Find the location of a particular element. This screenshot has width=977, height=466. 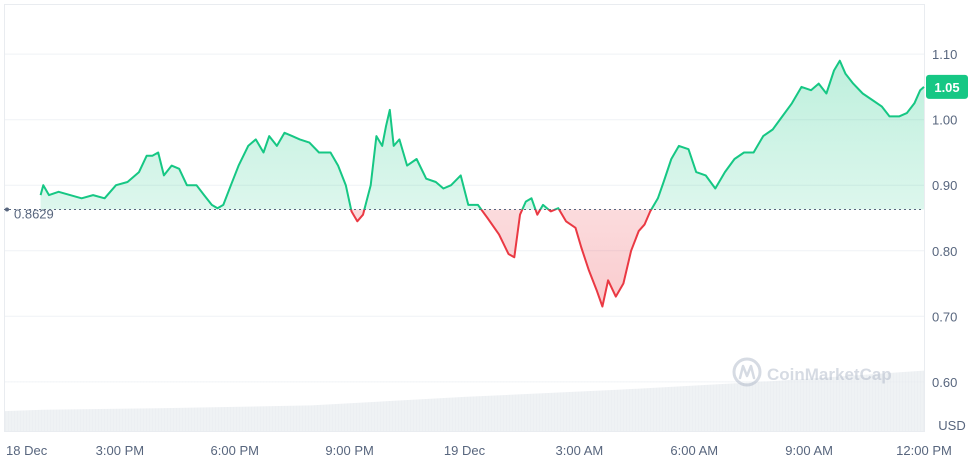

watermark-text: CoinMarketCap is located at coordinates (829, 374).